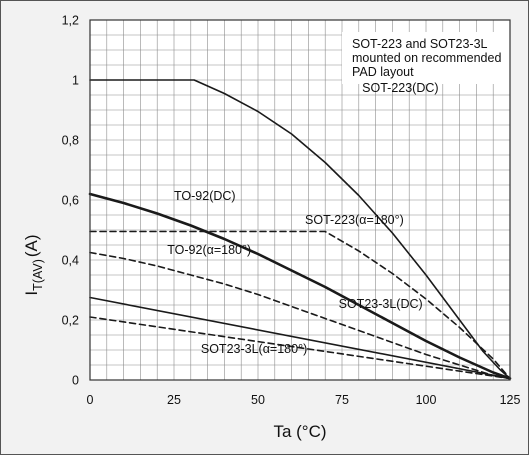  I want to click on curve-label: SOT23-3L(α=180°), so click(254, 349).